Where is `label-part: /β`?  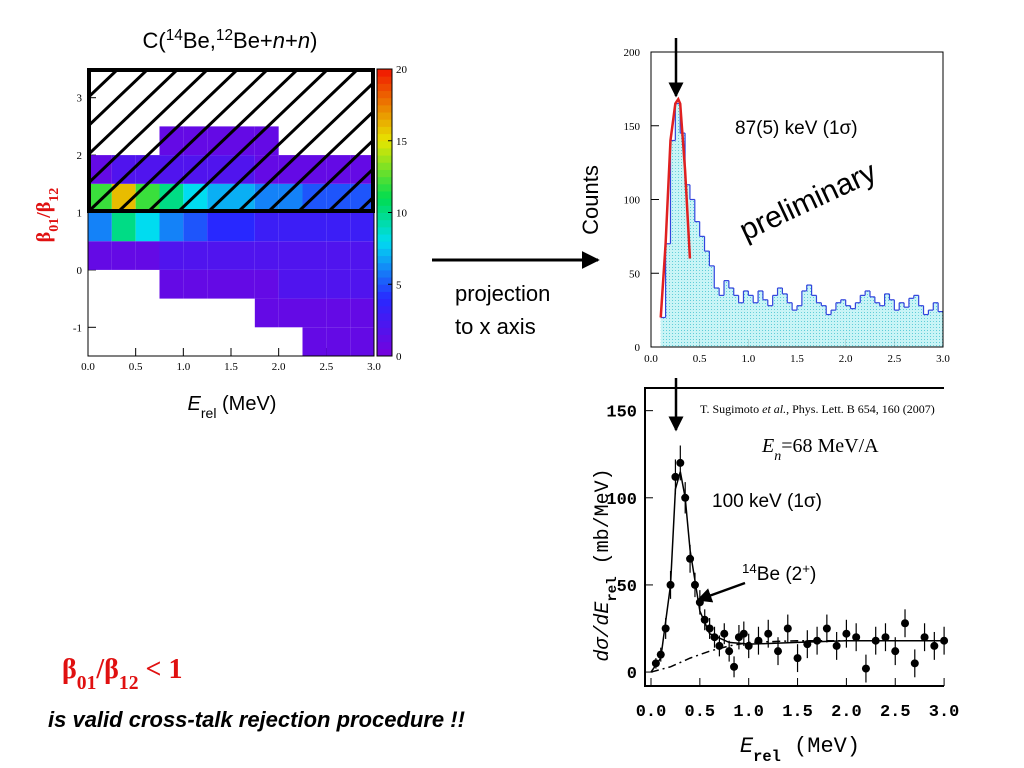 label-part: /β is located at coordinates (44, 210).